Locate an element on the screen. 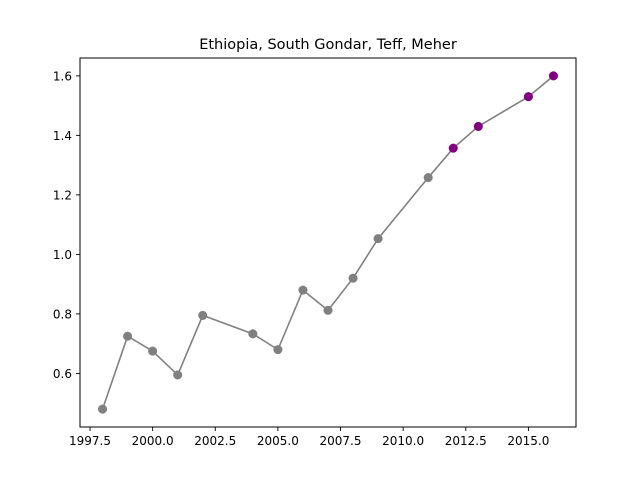 The width and height of the screenshot is (640, 480). x-tick-label: 2002.5 is located at coordinates (215, 441).